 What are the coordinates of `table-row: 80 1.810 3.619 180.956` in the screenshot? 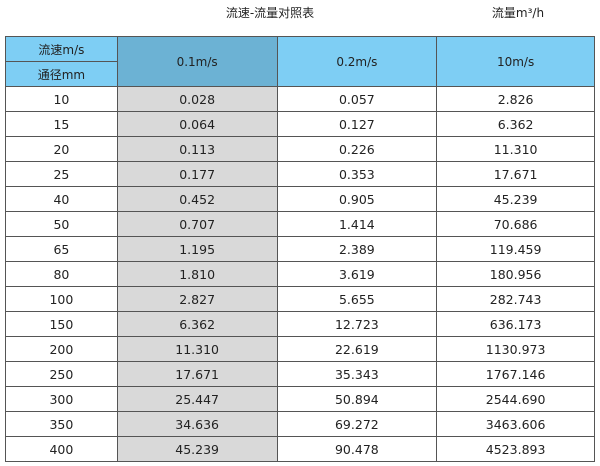 It's located at (300, 274).